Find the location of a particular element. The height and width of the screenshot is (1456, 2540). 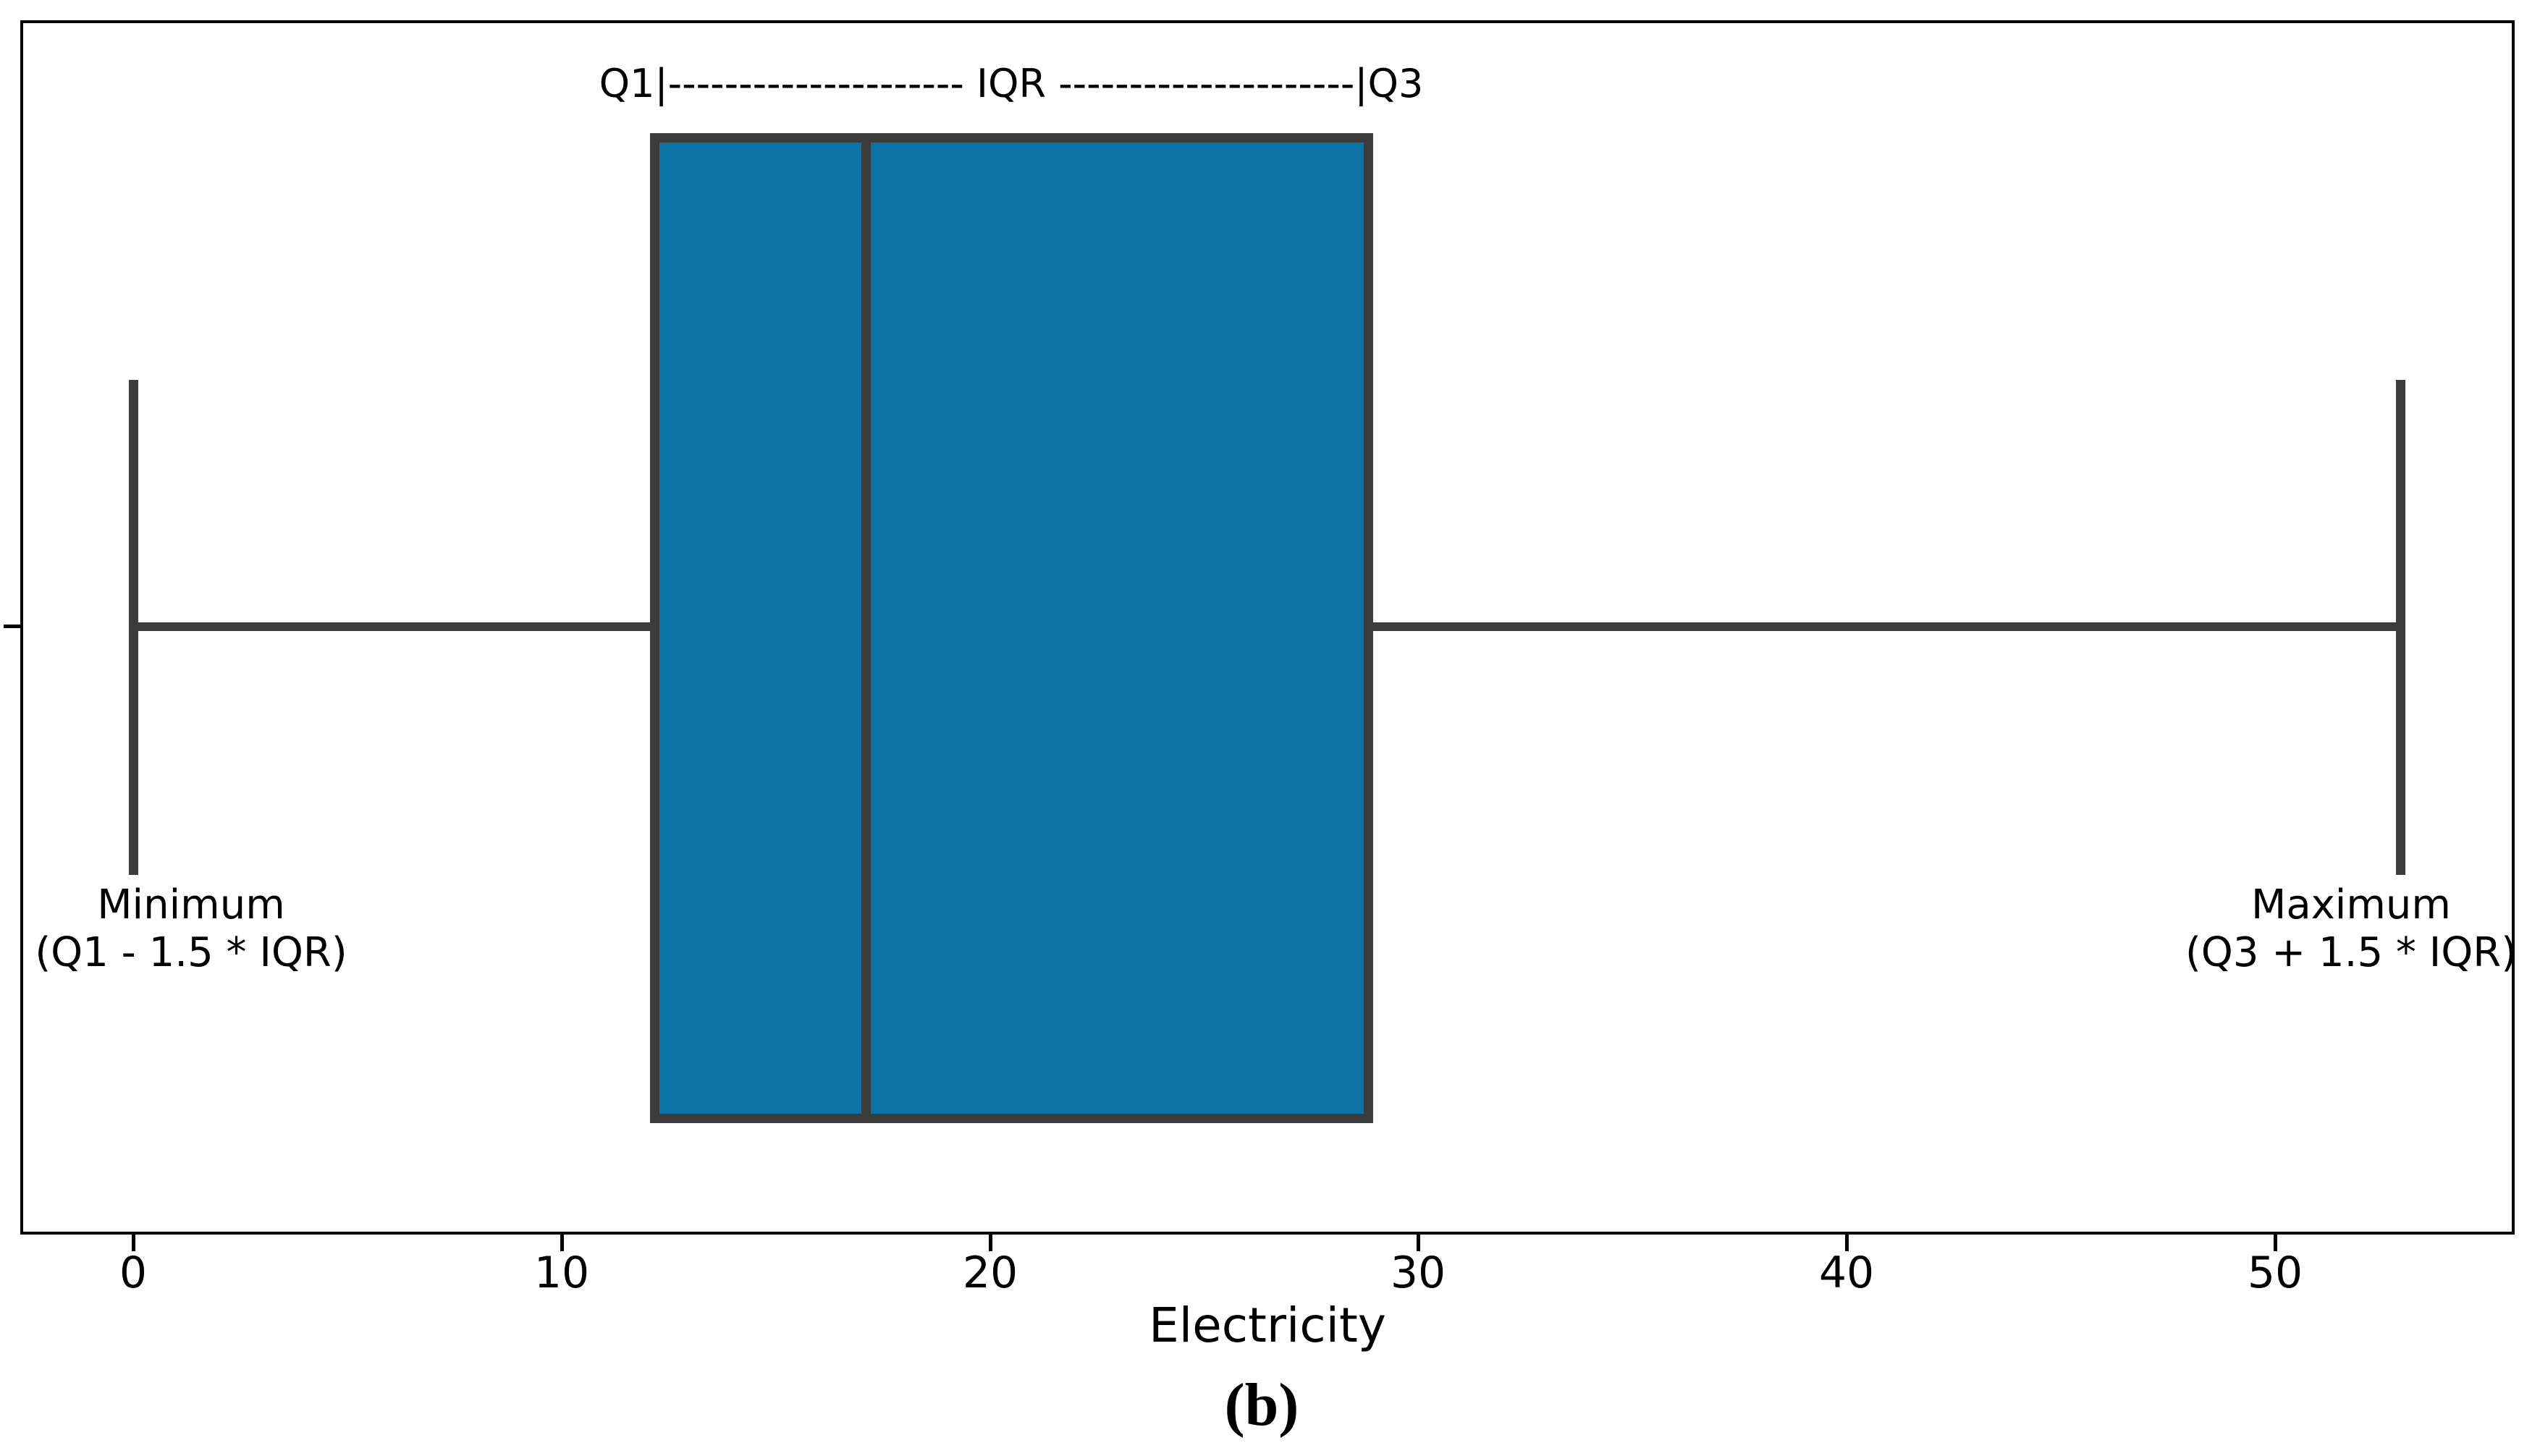

whisker-cap-minimum is located at coordinates (133, 627).